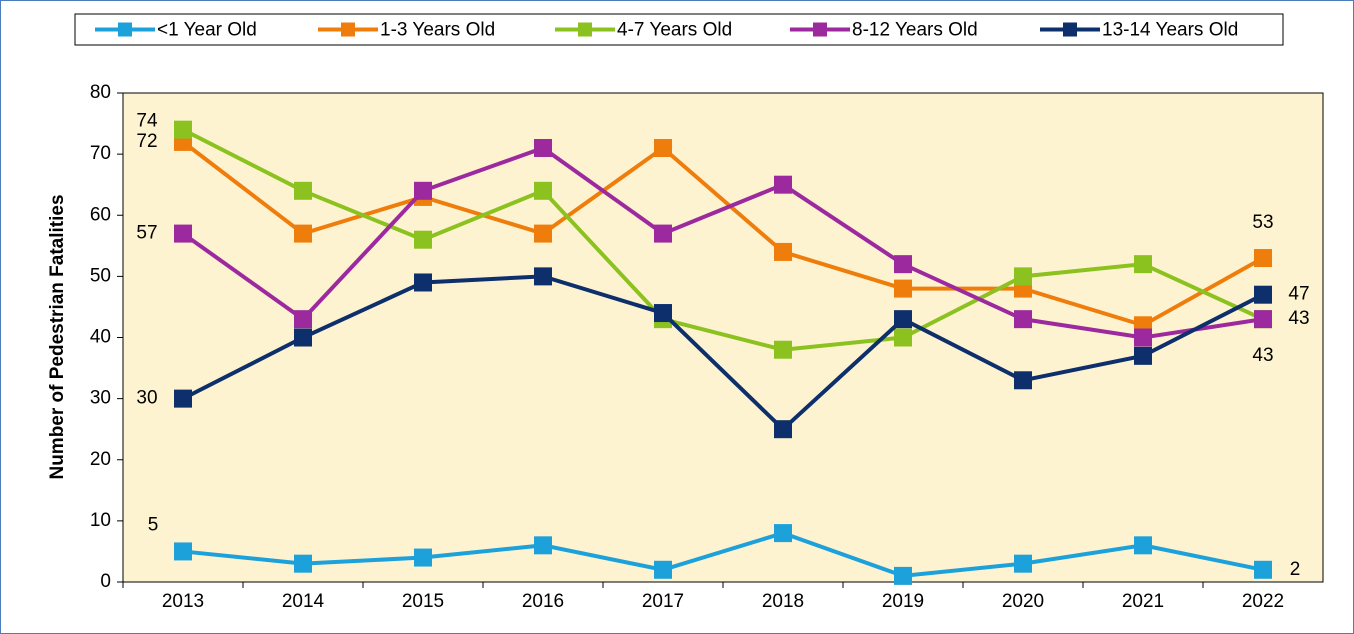 The image size is (1354, 634). Describe the element at coordinates (207, 30) in the screenshot. I see `legend-label: <1 Year Old` at that location.